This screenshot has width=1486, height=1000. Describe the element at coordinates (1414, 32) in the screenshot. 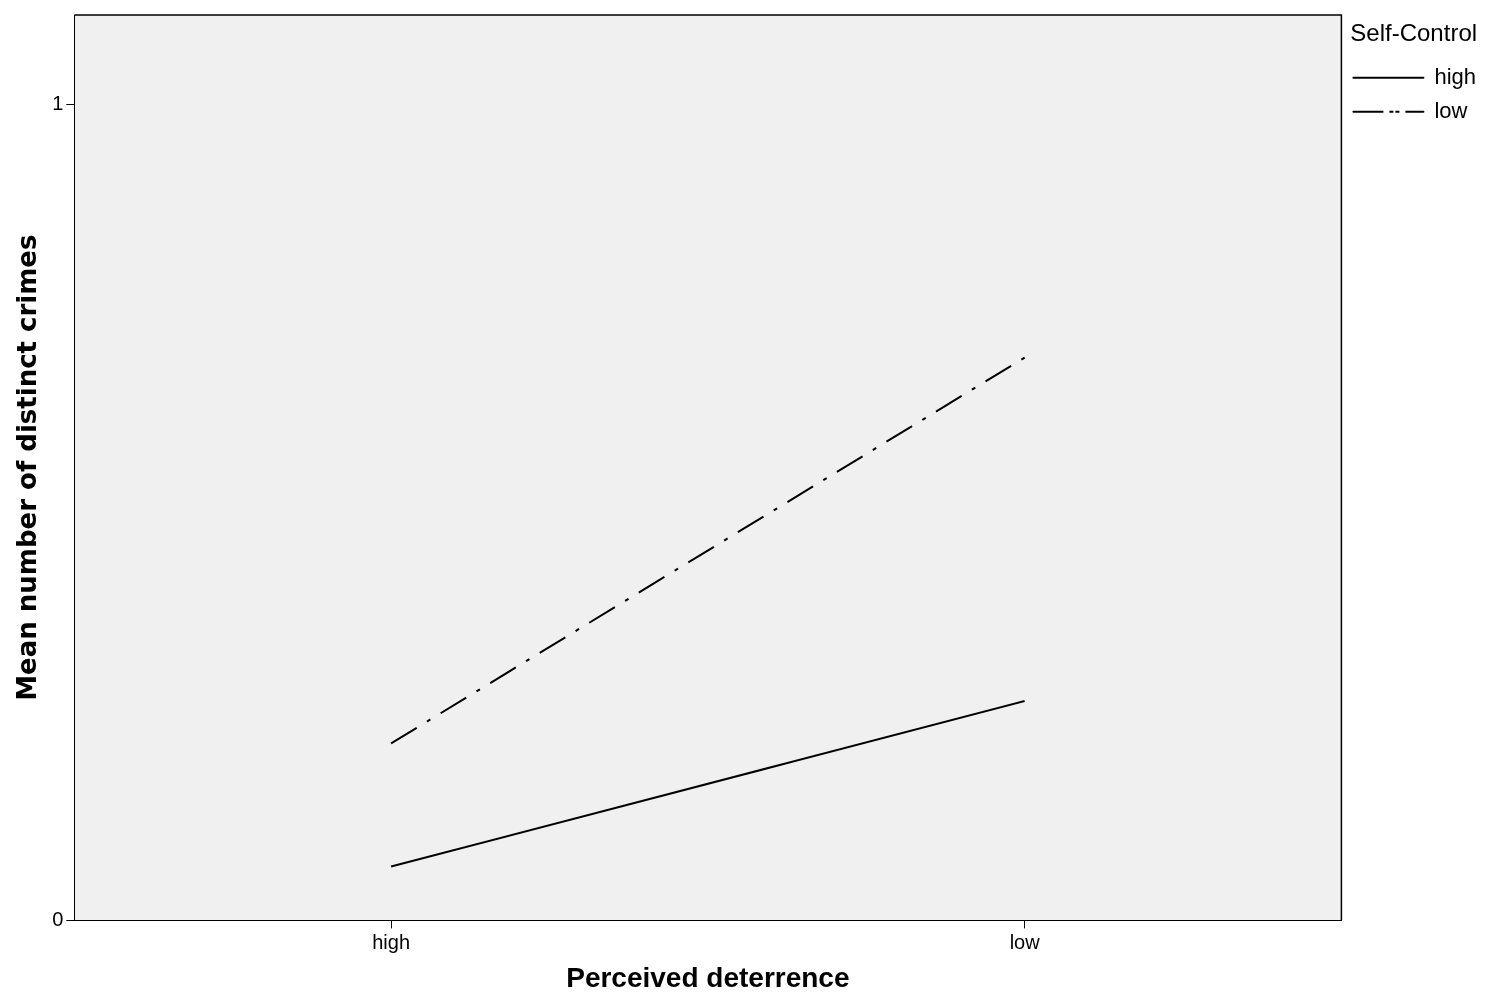

I see `legend-title: Self-Control` at that location.